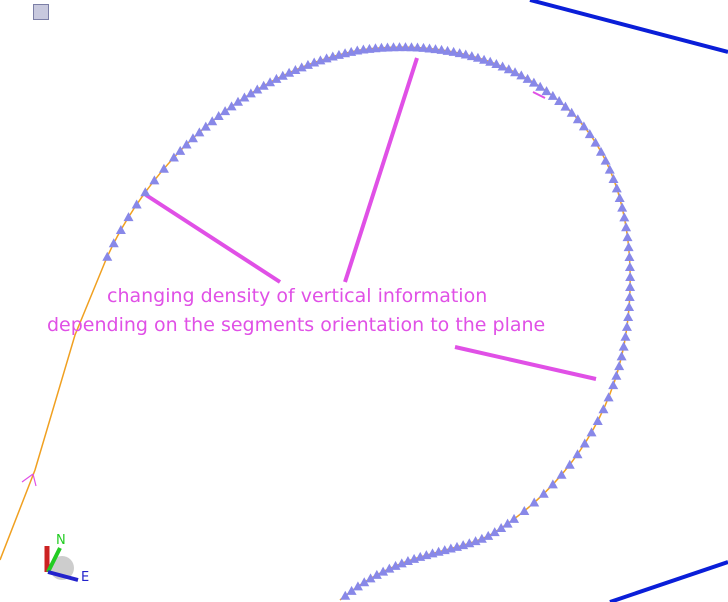  Describe the element at coordinates (29, 480) in the screenshot. I see `direction-arrow-icon` at that location.